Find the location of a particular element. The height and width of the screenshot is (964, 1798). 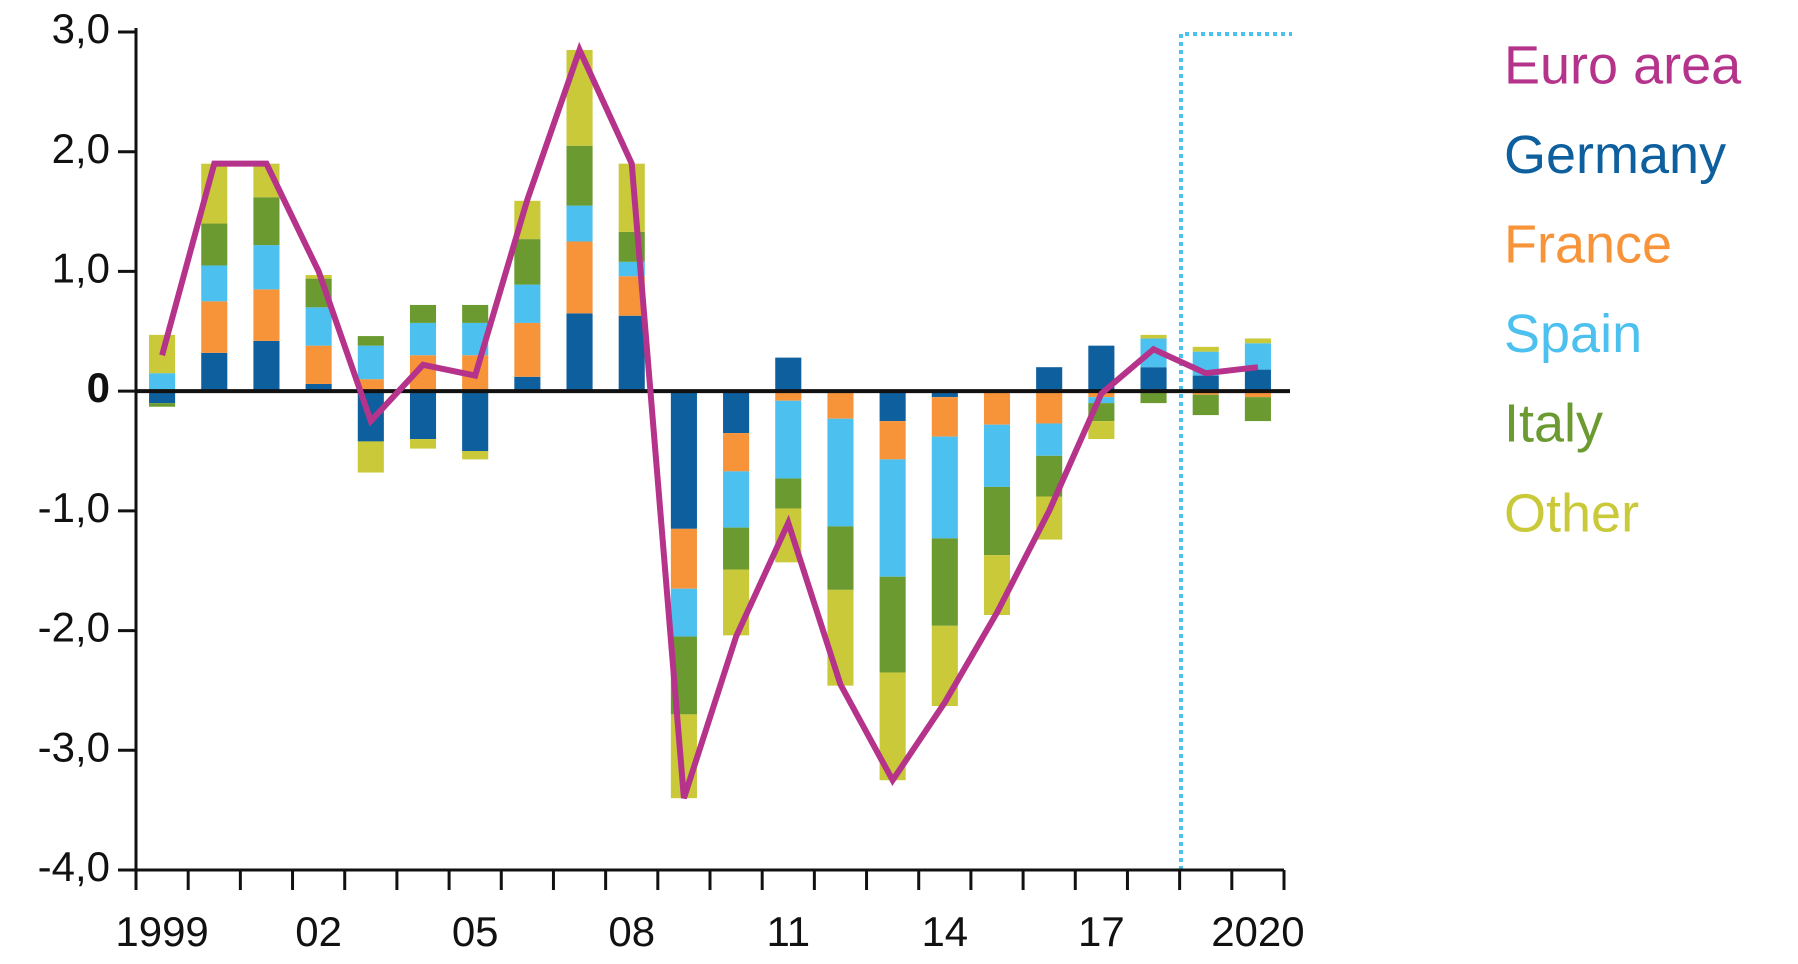

legend-entry: Other is located at coordinates (1571, 513).